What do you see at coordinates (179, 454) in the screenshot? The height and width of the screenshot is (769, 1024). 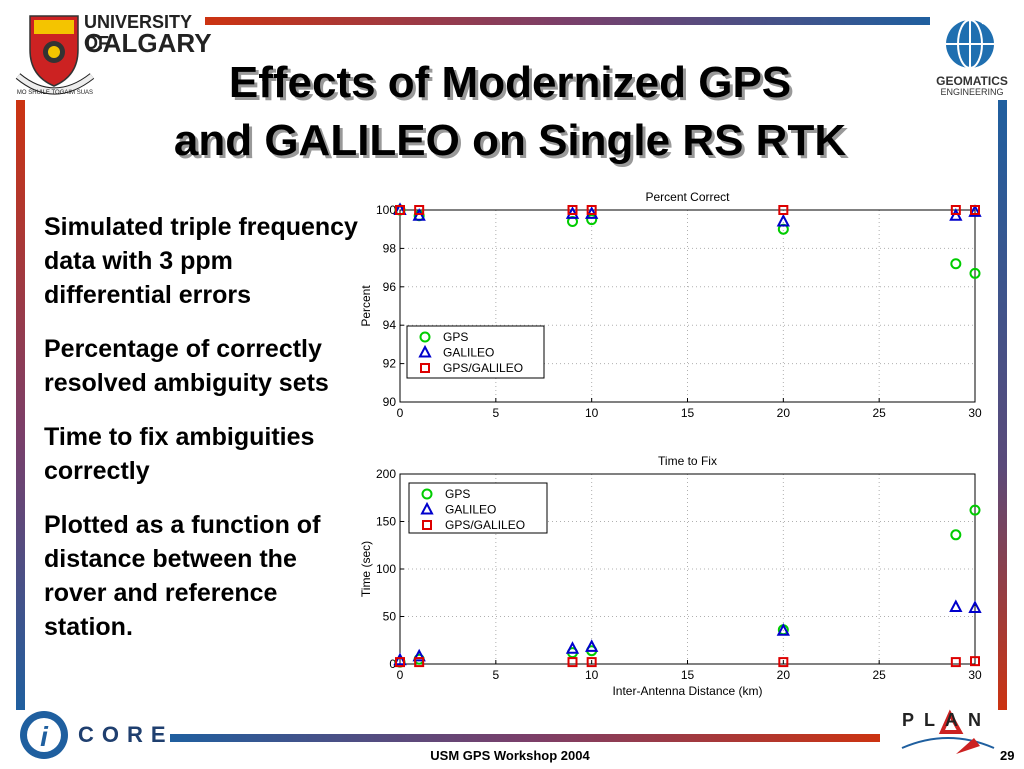 I see `bullet-item: Time to fix ambiguities correctly` at bounding box center [179, 454].